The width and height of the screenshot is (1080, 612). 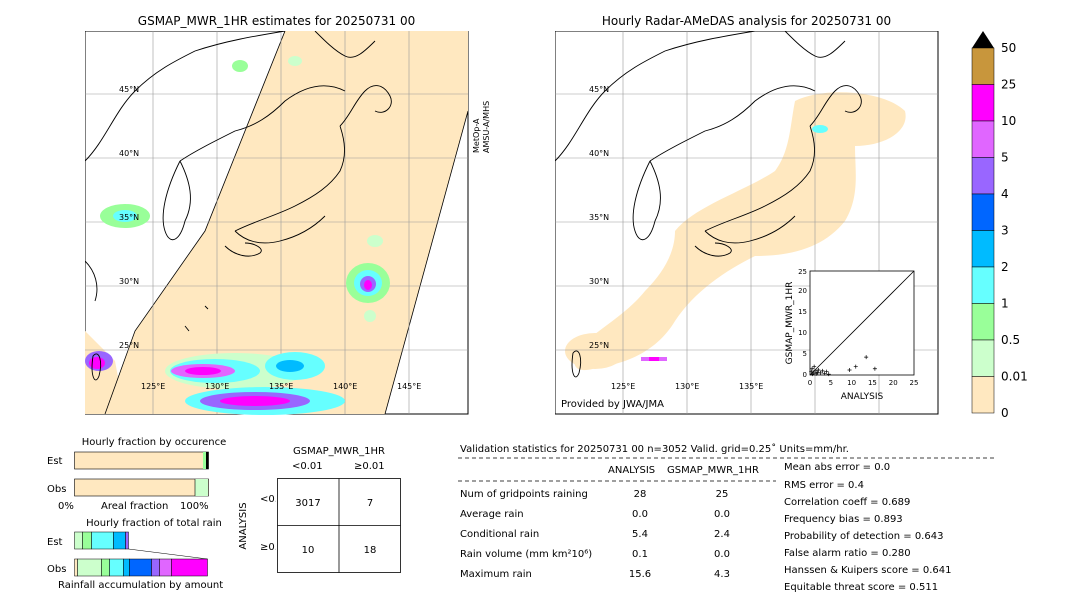 I want to click on colorbar-extend-arrow, so click(x=983, y=39).